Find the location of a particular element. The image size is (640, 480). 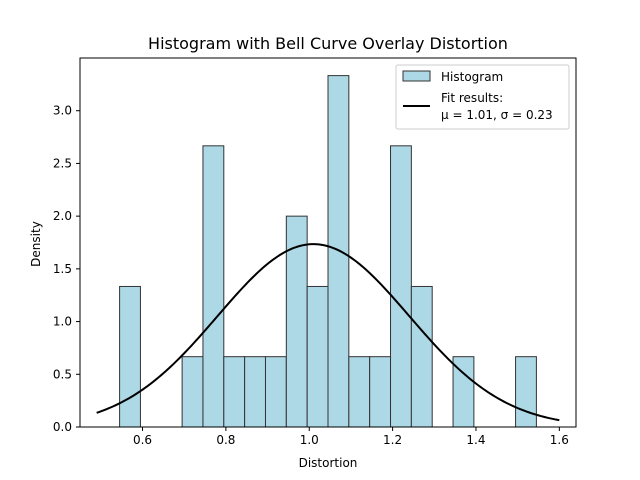

y-axis-ticks: 0.0 0.5 1.0 1.5 2.0 2.5 3.0 is located at coordinates (66, 269).